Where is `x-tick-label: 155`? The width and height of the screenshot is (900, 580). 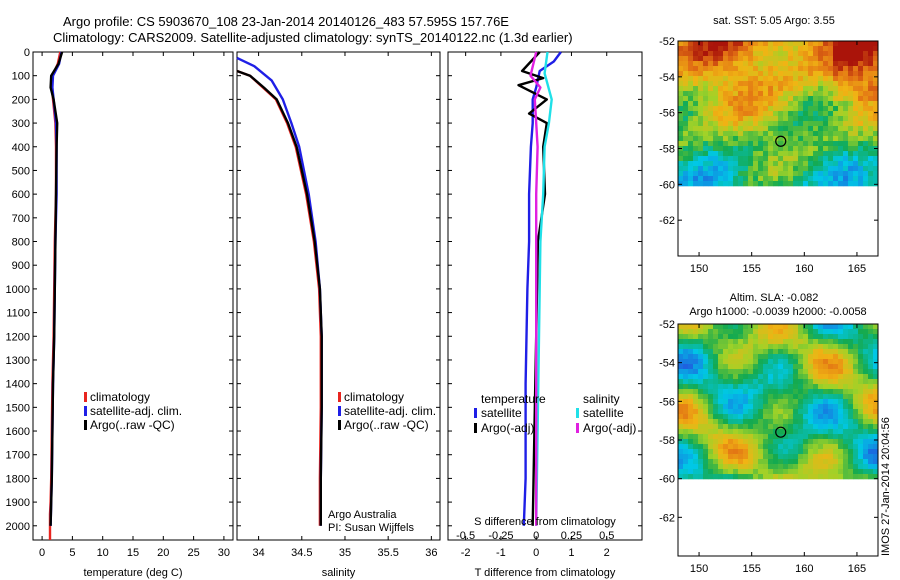
x-tick-label: 155 is located at coordinates (752, 269).